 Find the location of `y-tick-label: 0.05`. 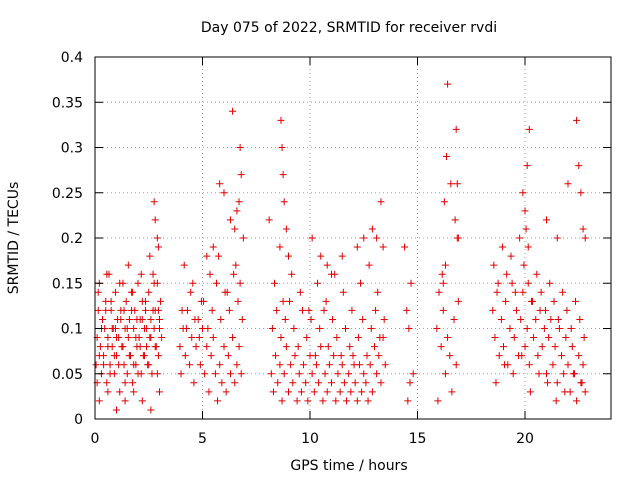

y-tick-label: 0.05 is located at coordinates (67, 375).